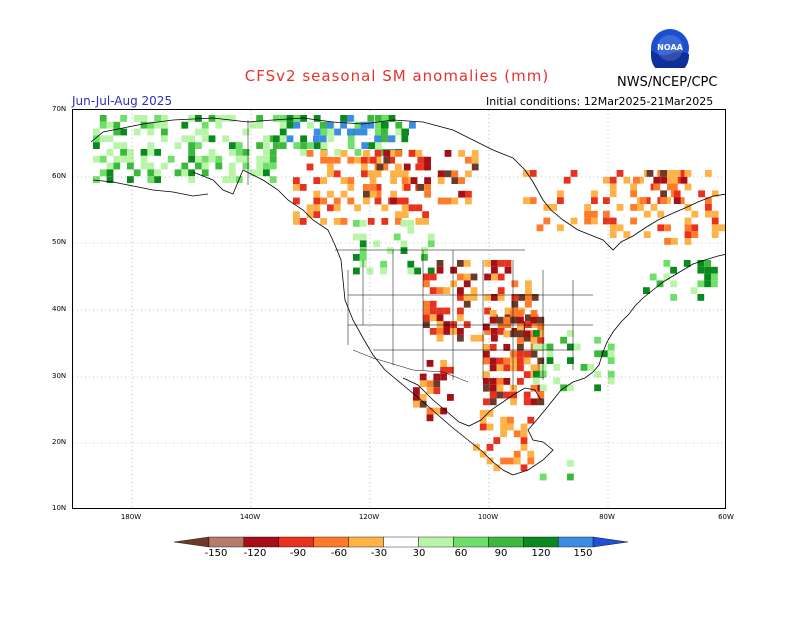 The height and width of the screenshot is (618, 800). I want to click on colorbar-tick: -30, so click(379, 553).